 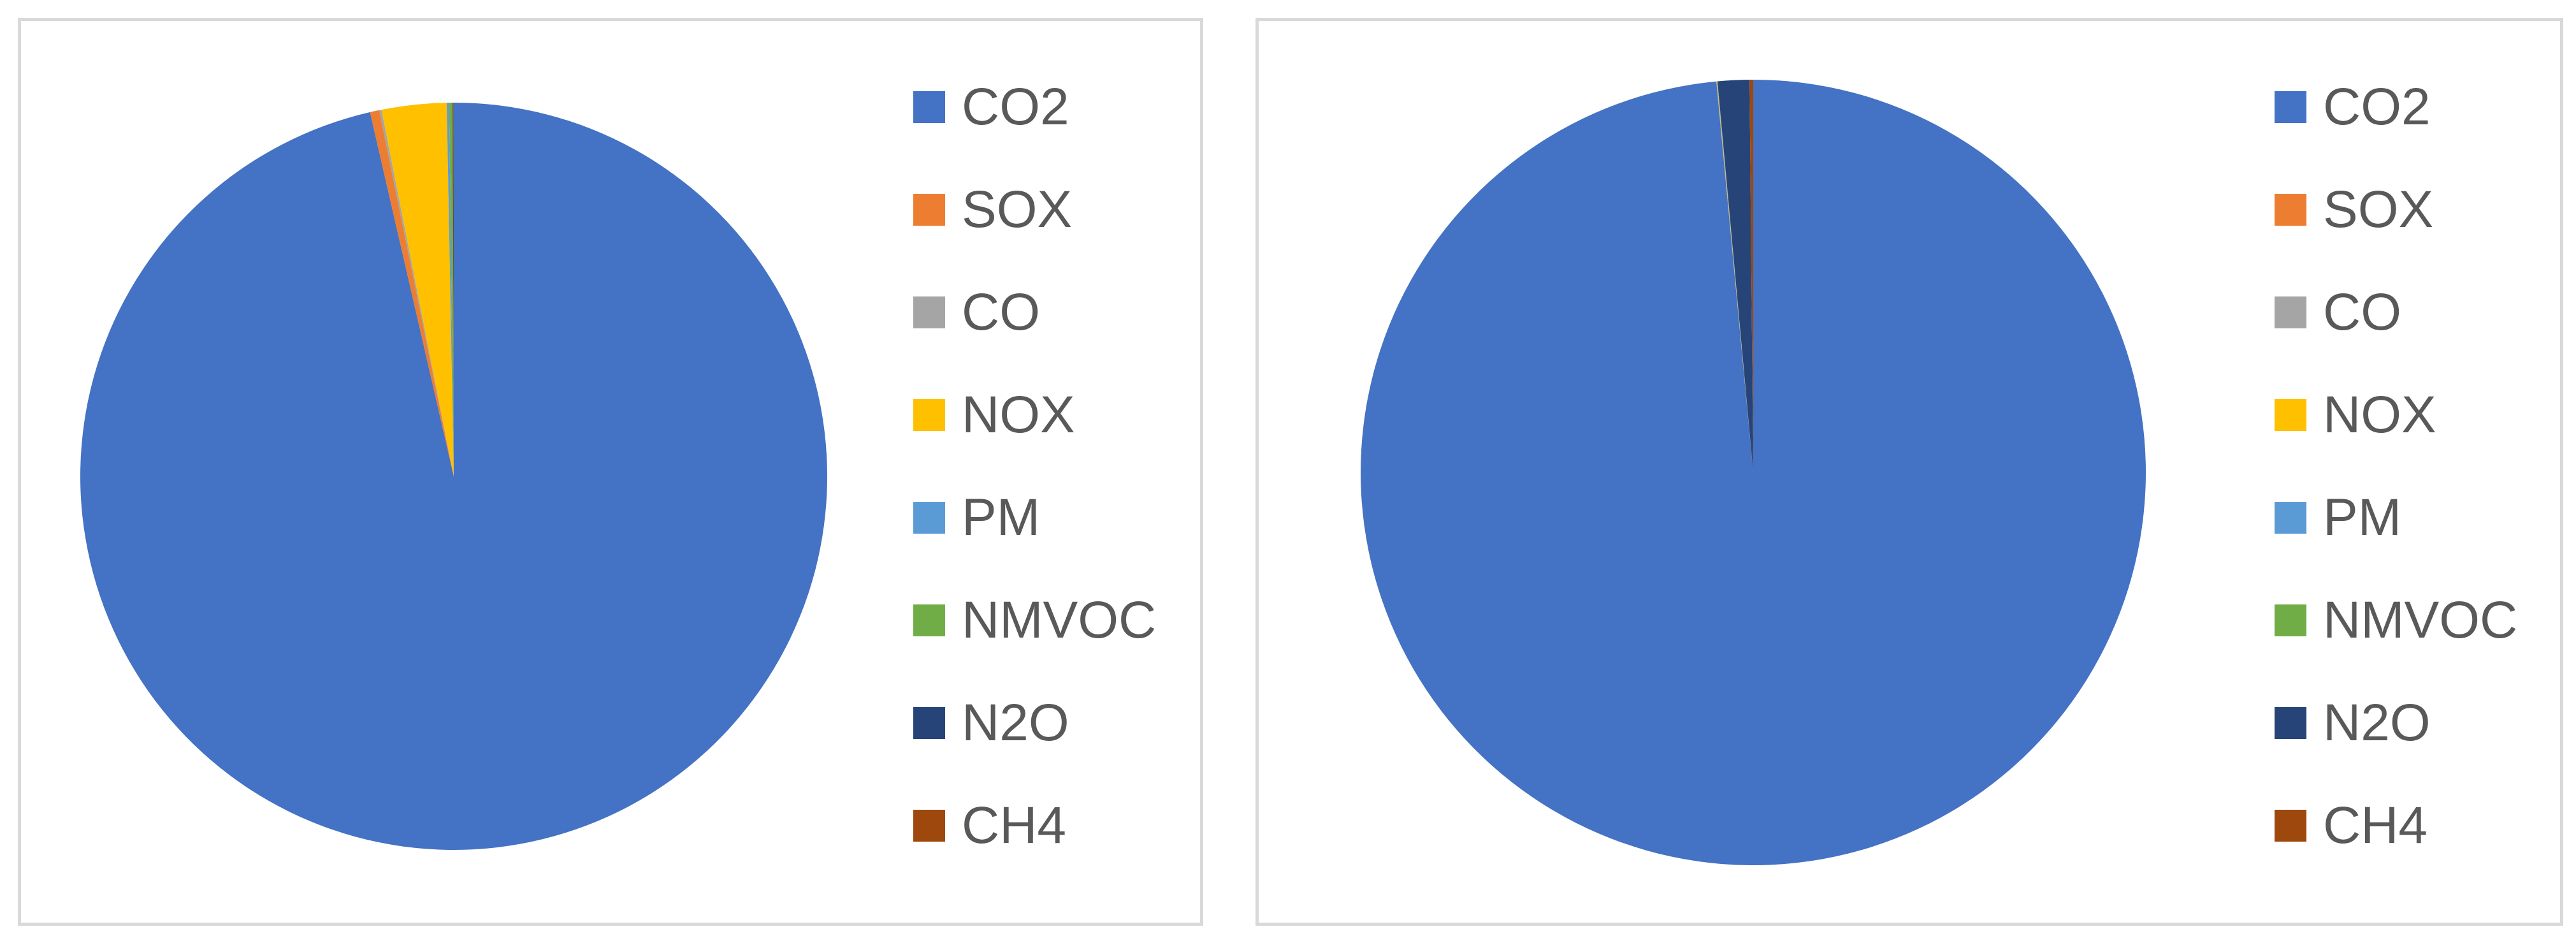 What do you see at coordinates (417, 289) in the screenshot?
I see `pie-slice-left-nox` at bounding box center [417, 289].